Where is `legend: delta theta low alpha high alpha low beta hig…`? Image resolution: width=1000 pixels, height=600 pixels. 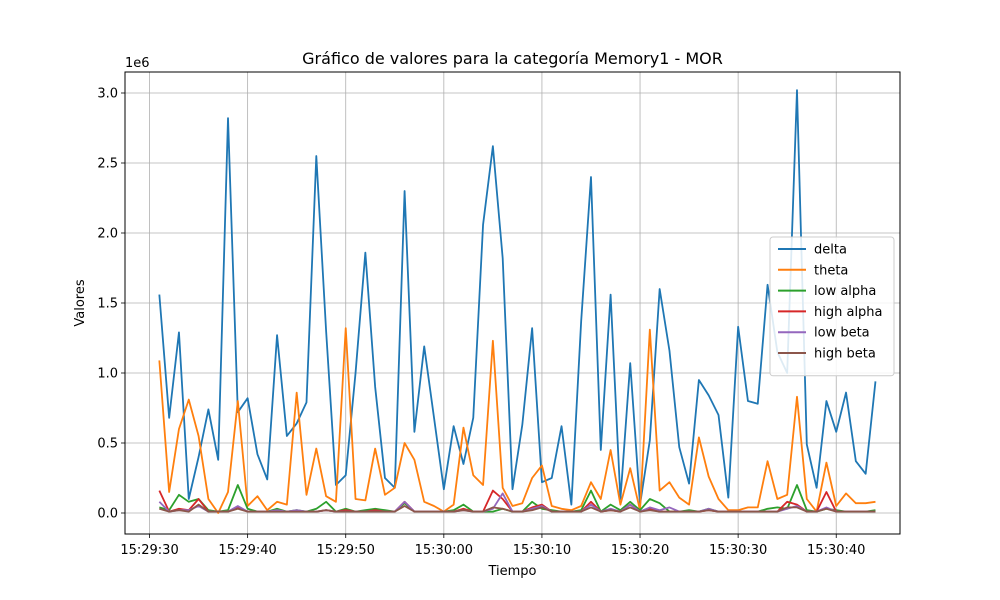 legend: delta theta low alpha high alpha low beta hig… is located at coordinates (832, 306).